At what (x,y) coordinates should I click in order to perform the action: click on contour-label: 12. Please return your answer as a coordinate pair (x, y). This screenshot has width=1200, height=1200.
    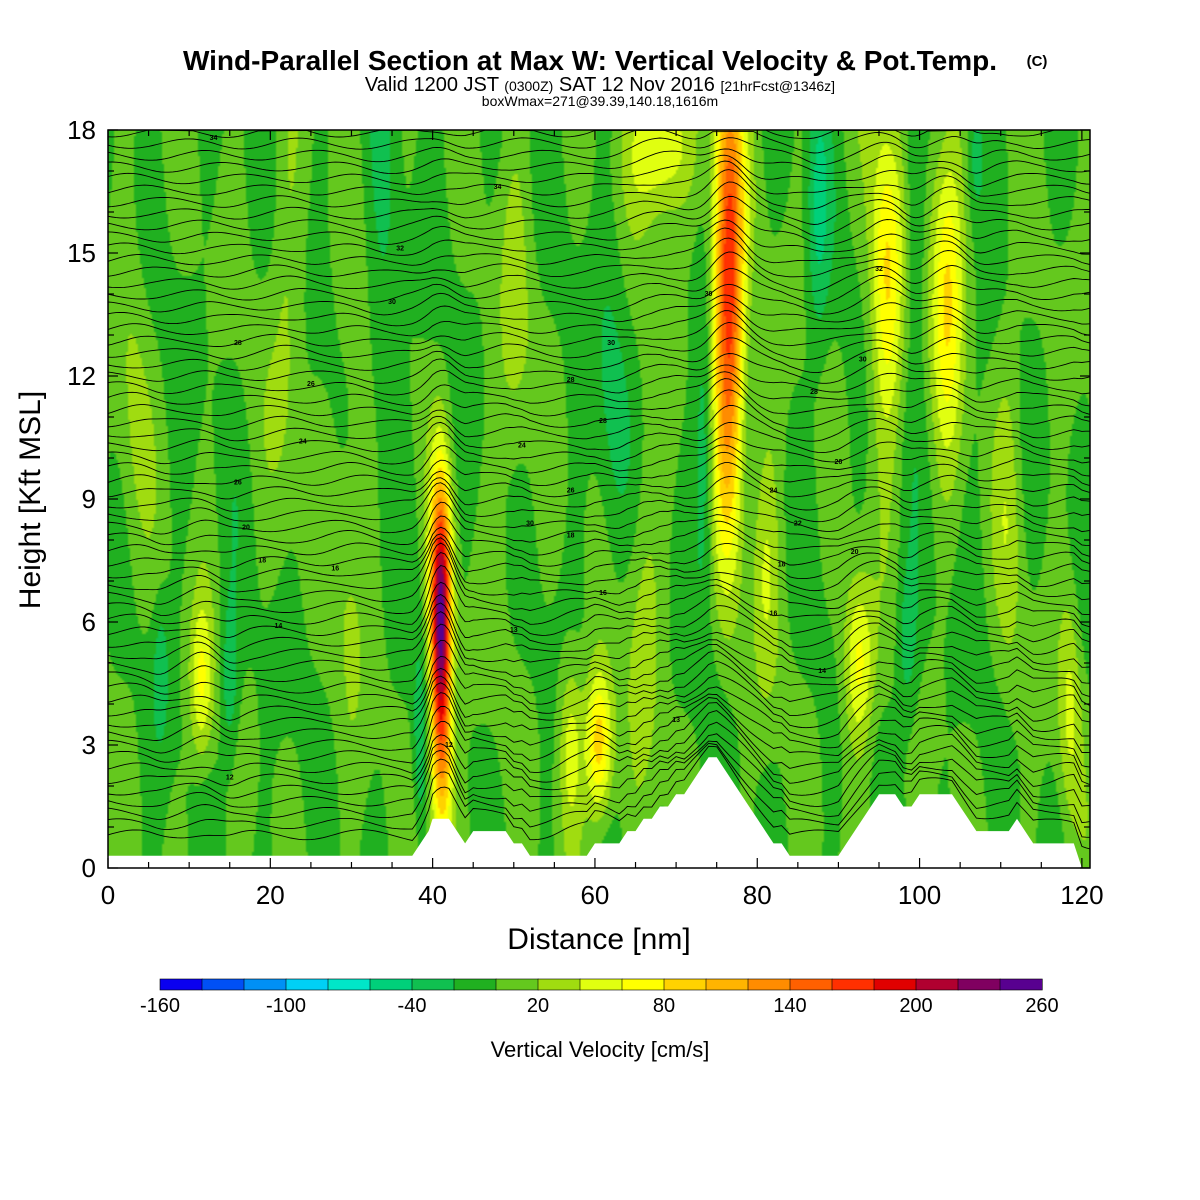
    Looking at the image, I should click on (230, 778).